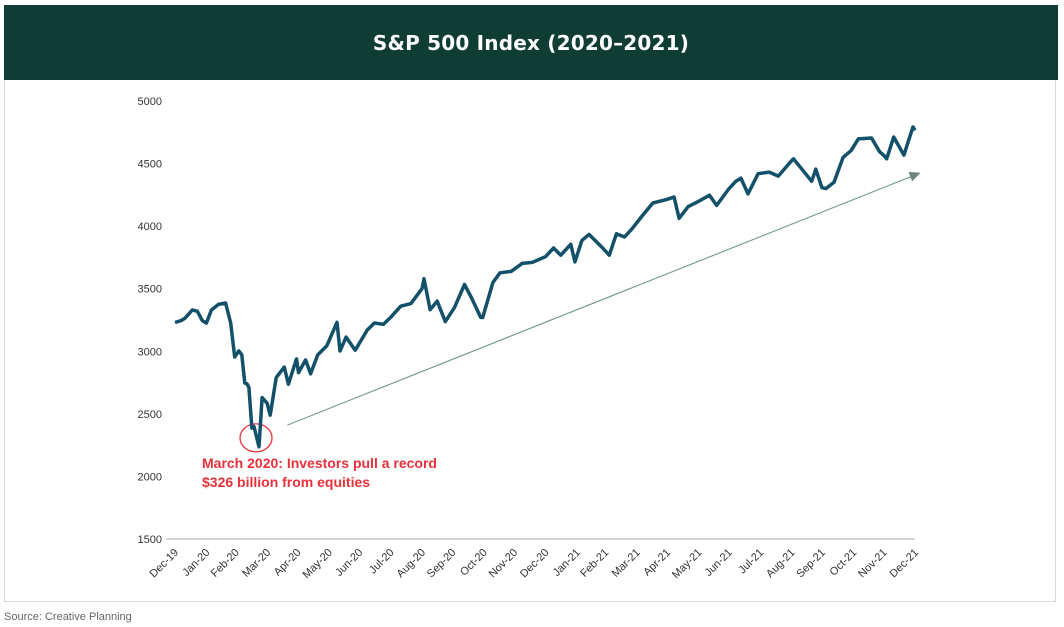  I want to click on x-tick-label: Mar-21, so click(626, 563).